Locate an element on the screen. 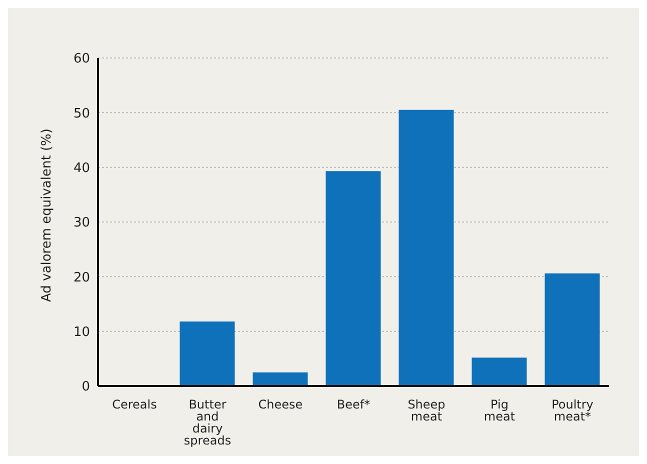 The image size is (647, 464). y-tick-label: 30 is located at coordinates (81, 223).